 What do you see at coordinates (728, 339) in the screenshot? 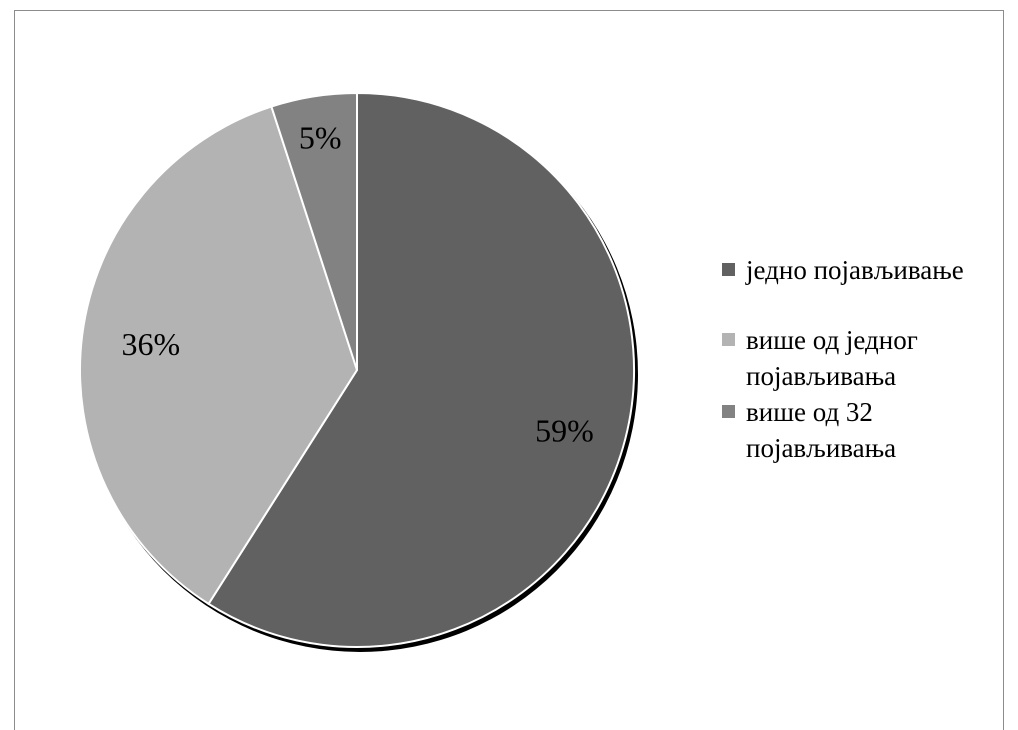
I see `legend-swatch-more-than-one` at bounding box center [728, 339].